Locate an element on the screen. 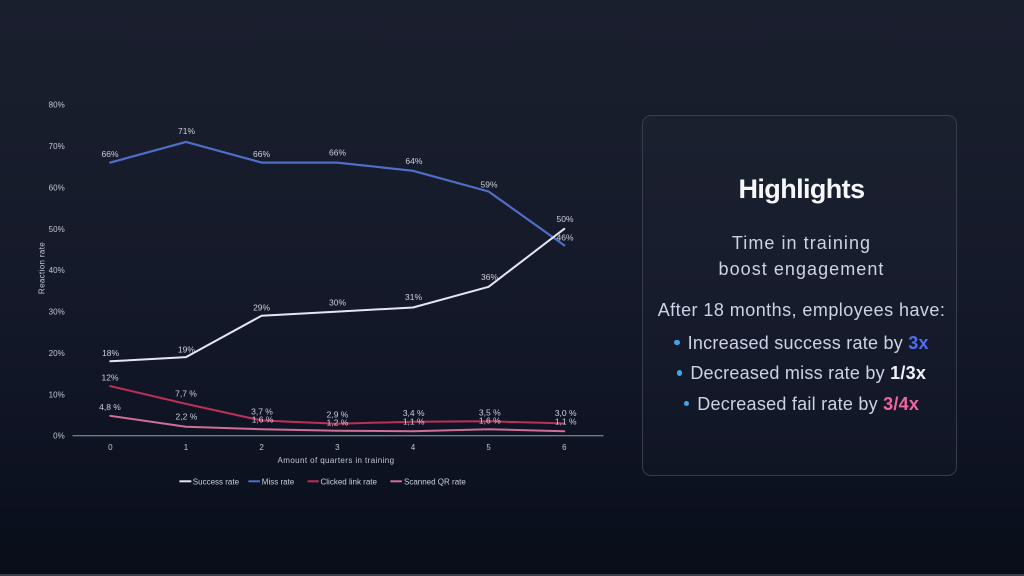 The height and width of the screenshot is (576, 1024). svg-text: 1 is located at coordinates (186, 447).